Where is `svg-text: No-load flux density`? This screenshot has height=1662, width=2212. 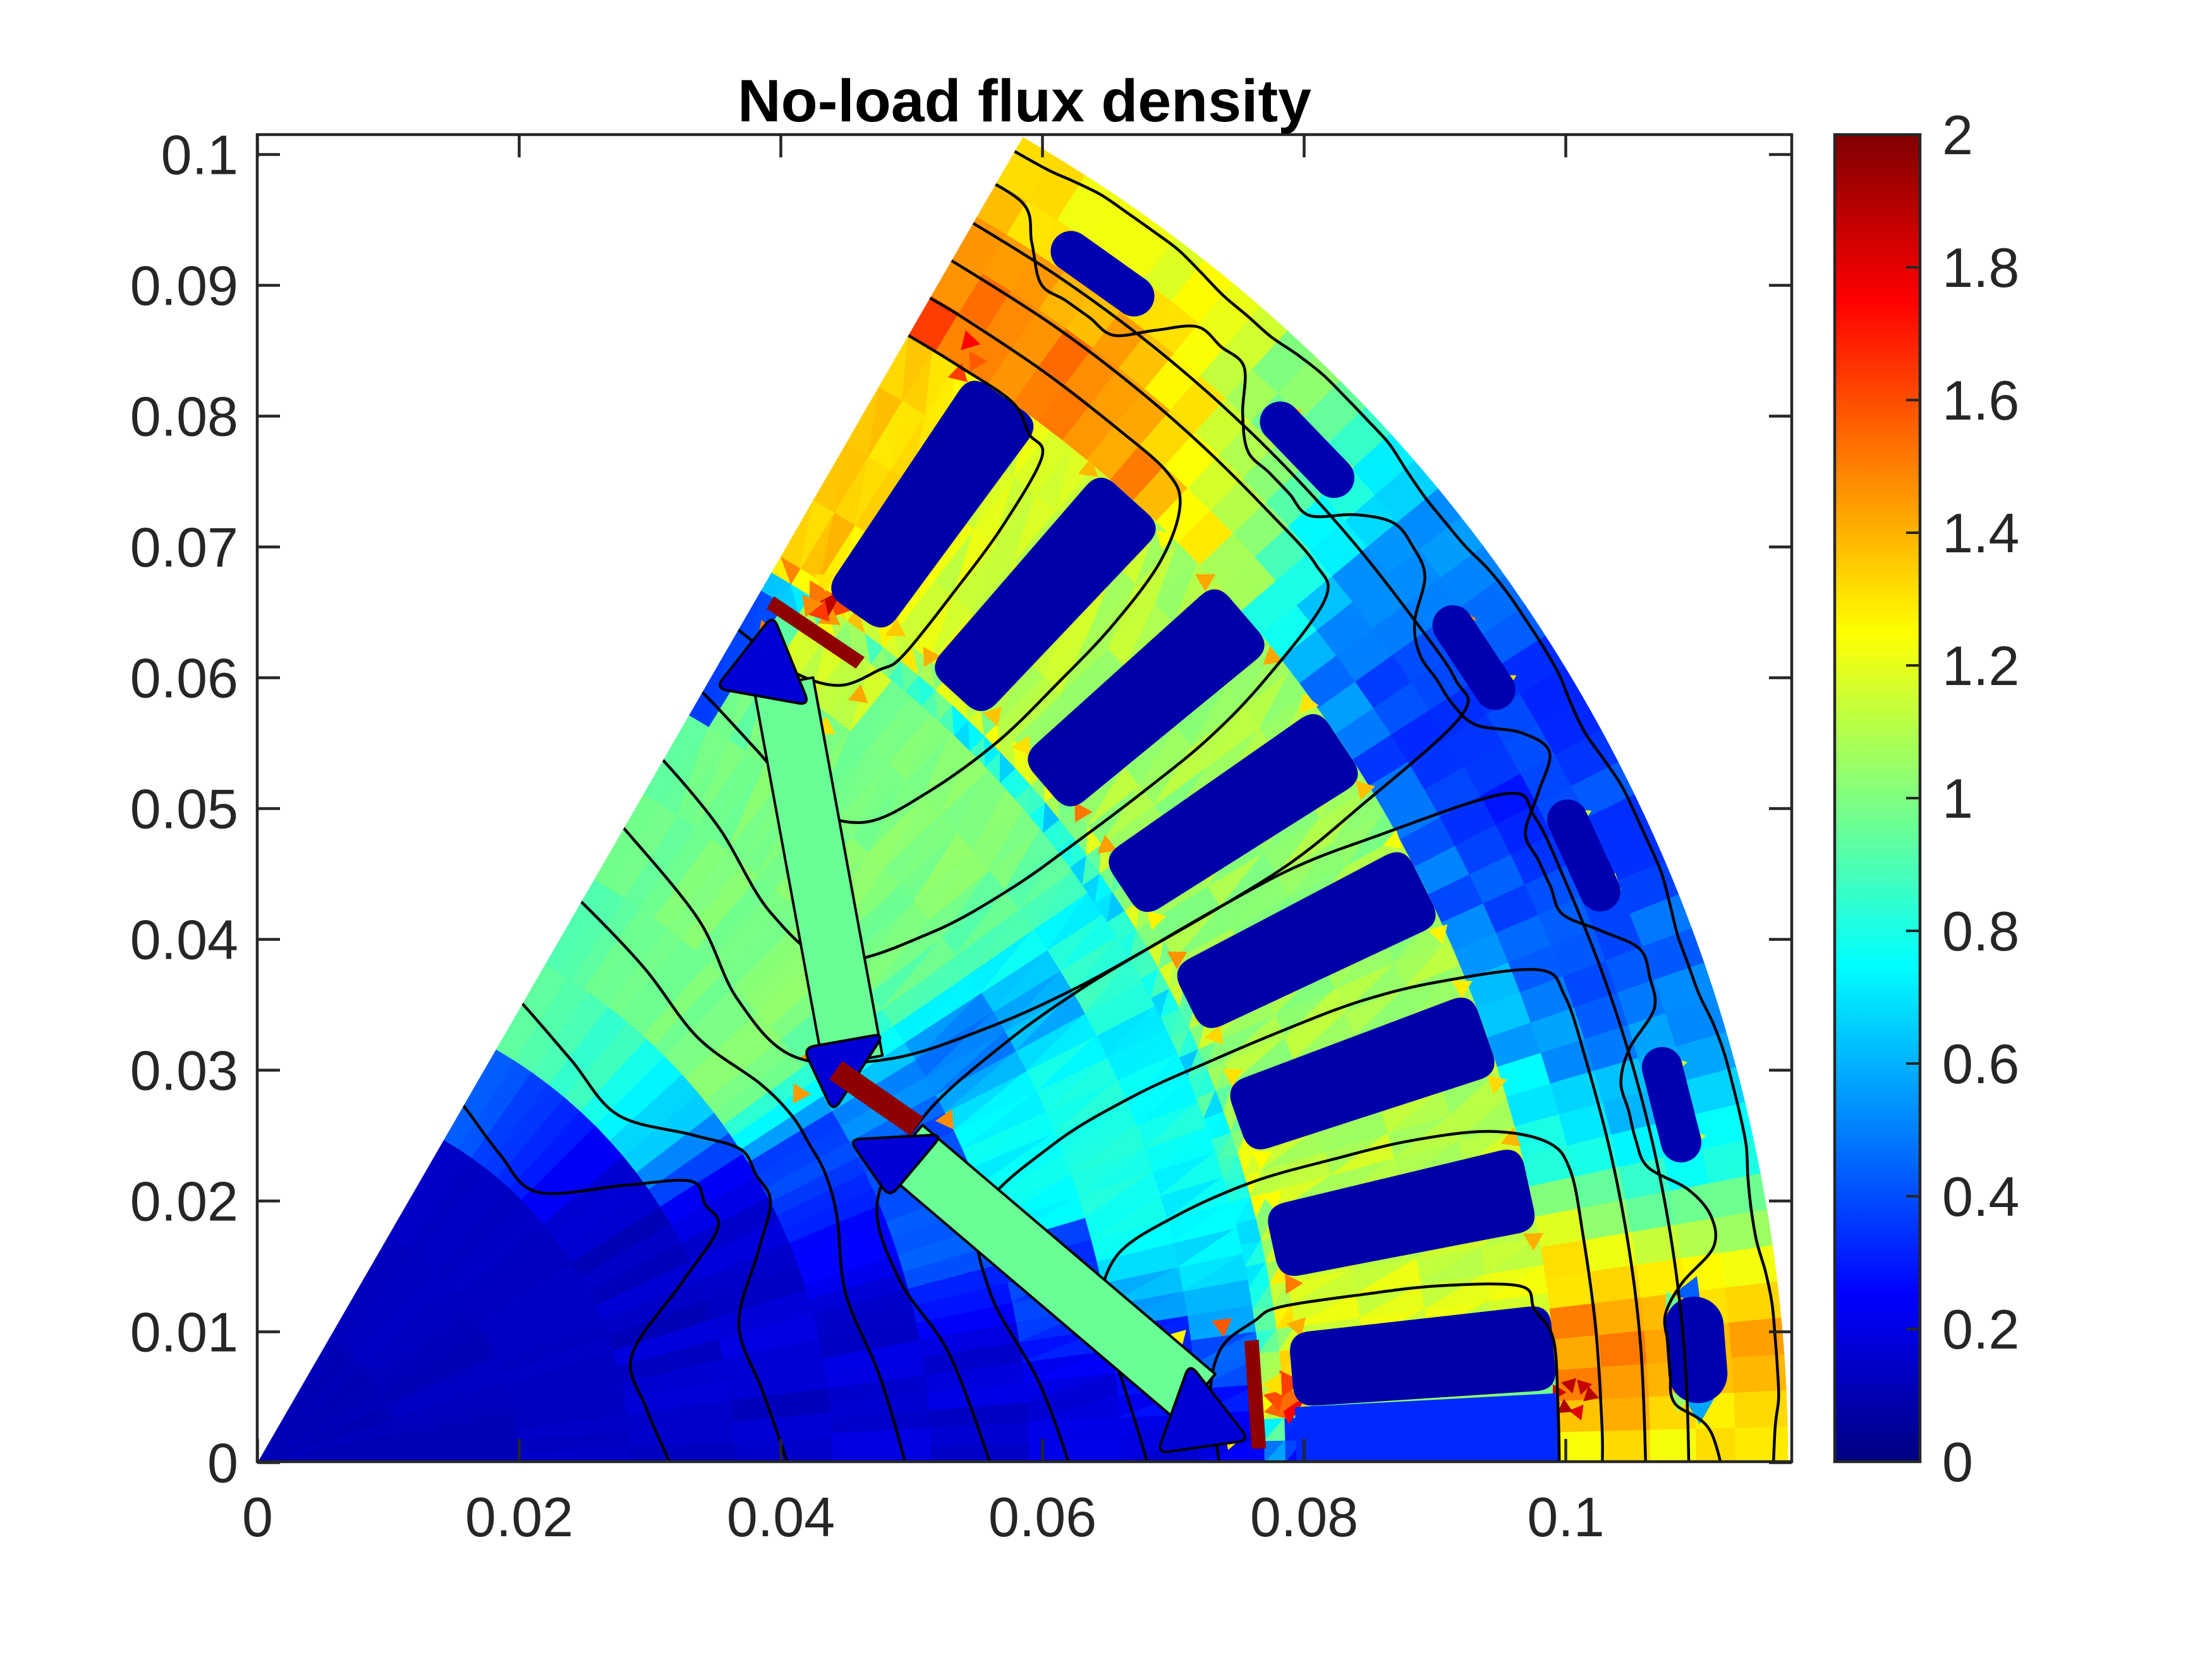 svg-text: No-load flux density is located at coordinates (1024, 101).